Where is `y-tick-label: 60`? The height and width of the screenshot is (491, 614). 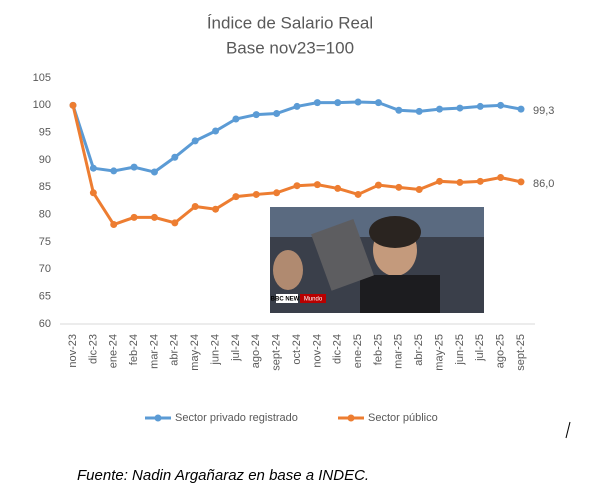
y-tick-label: 60 is located at coordinates (45, 324).